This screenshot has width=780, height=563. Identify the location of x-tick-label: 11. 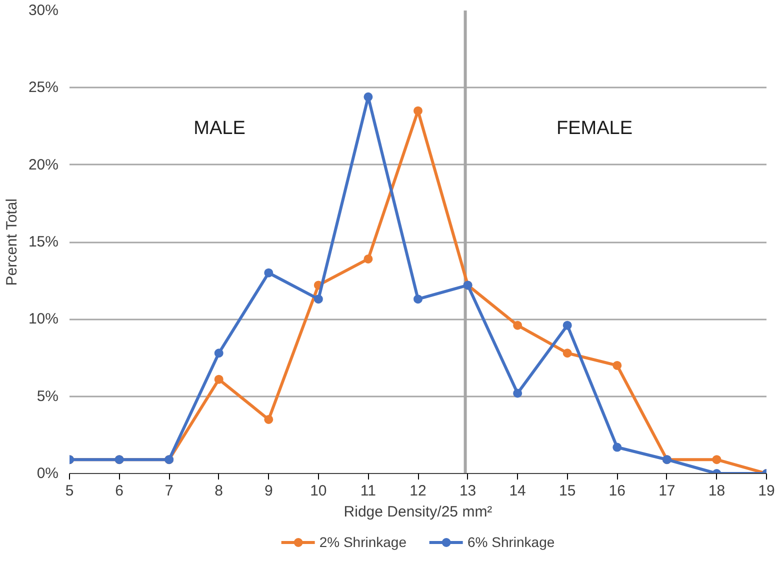
(368, 491).